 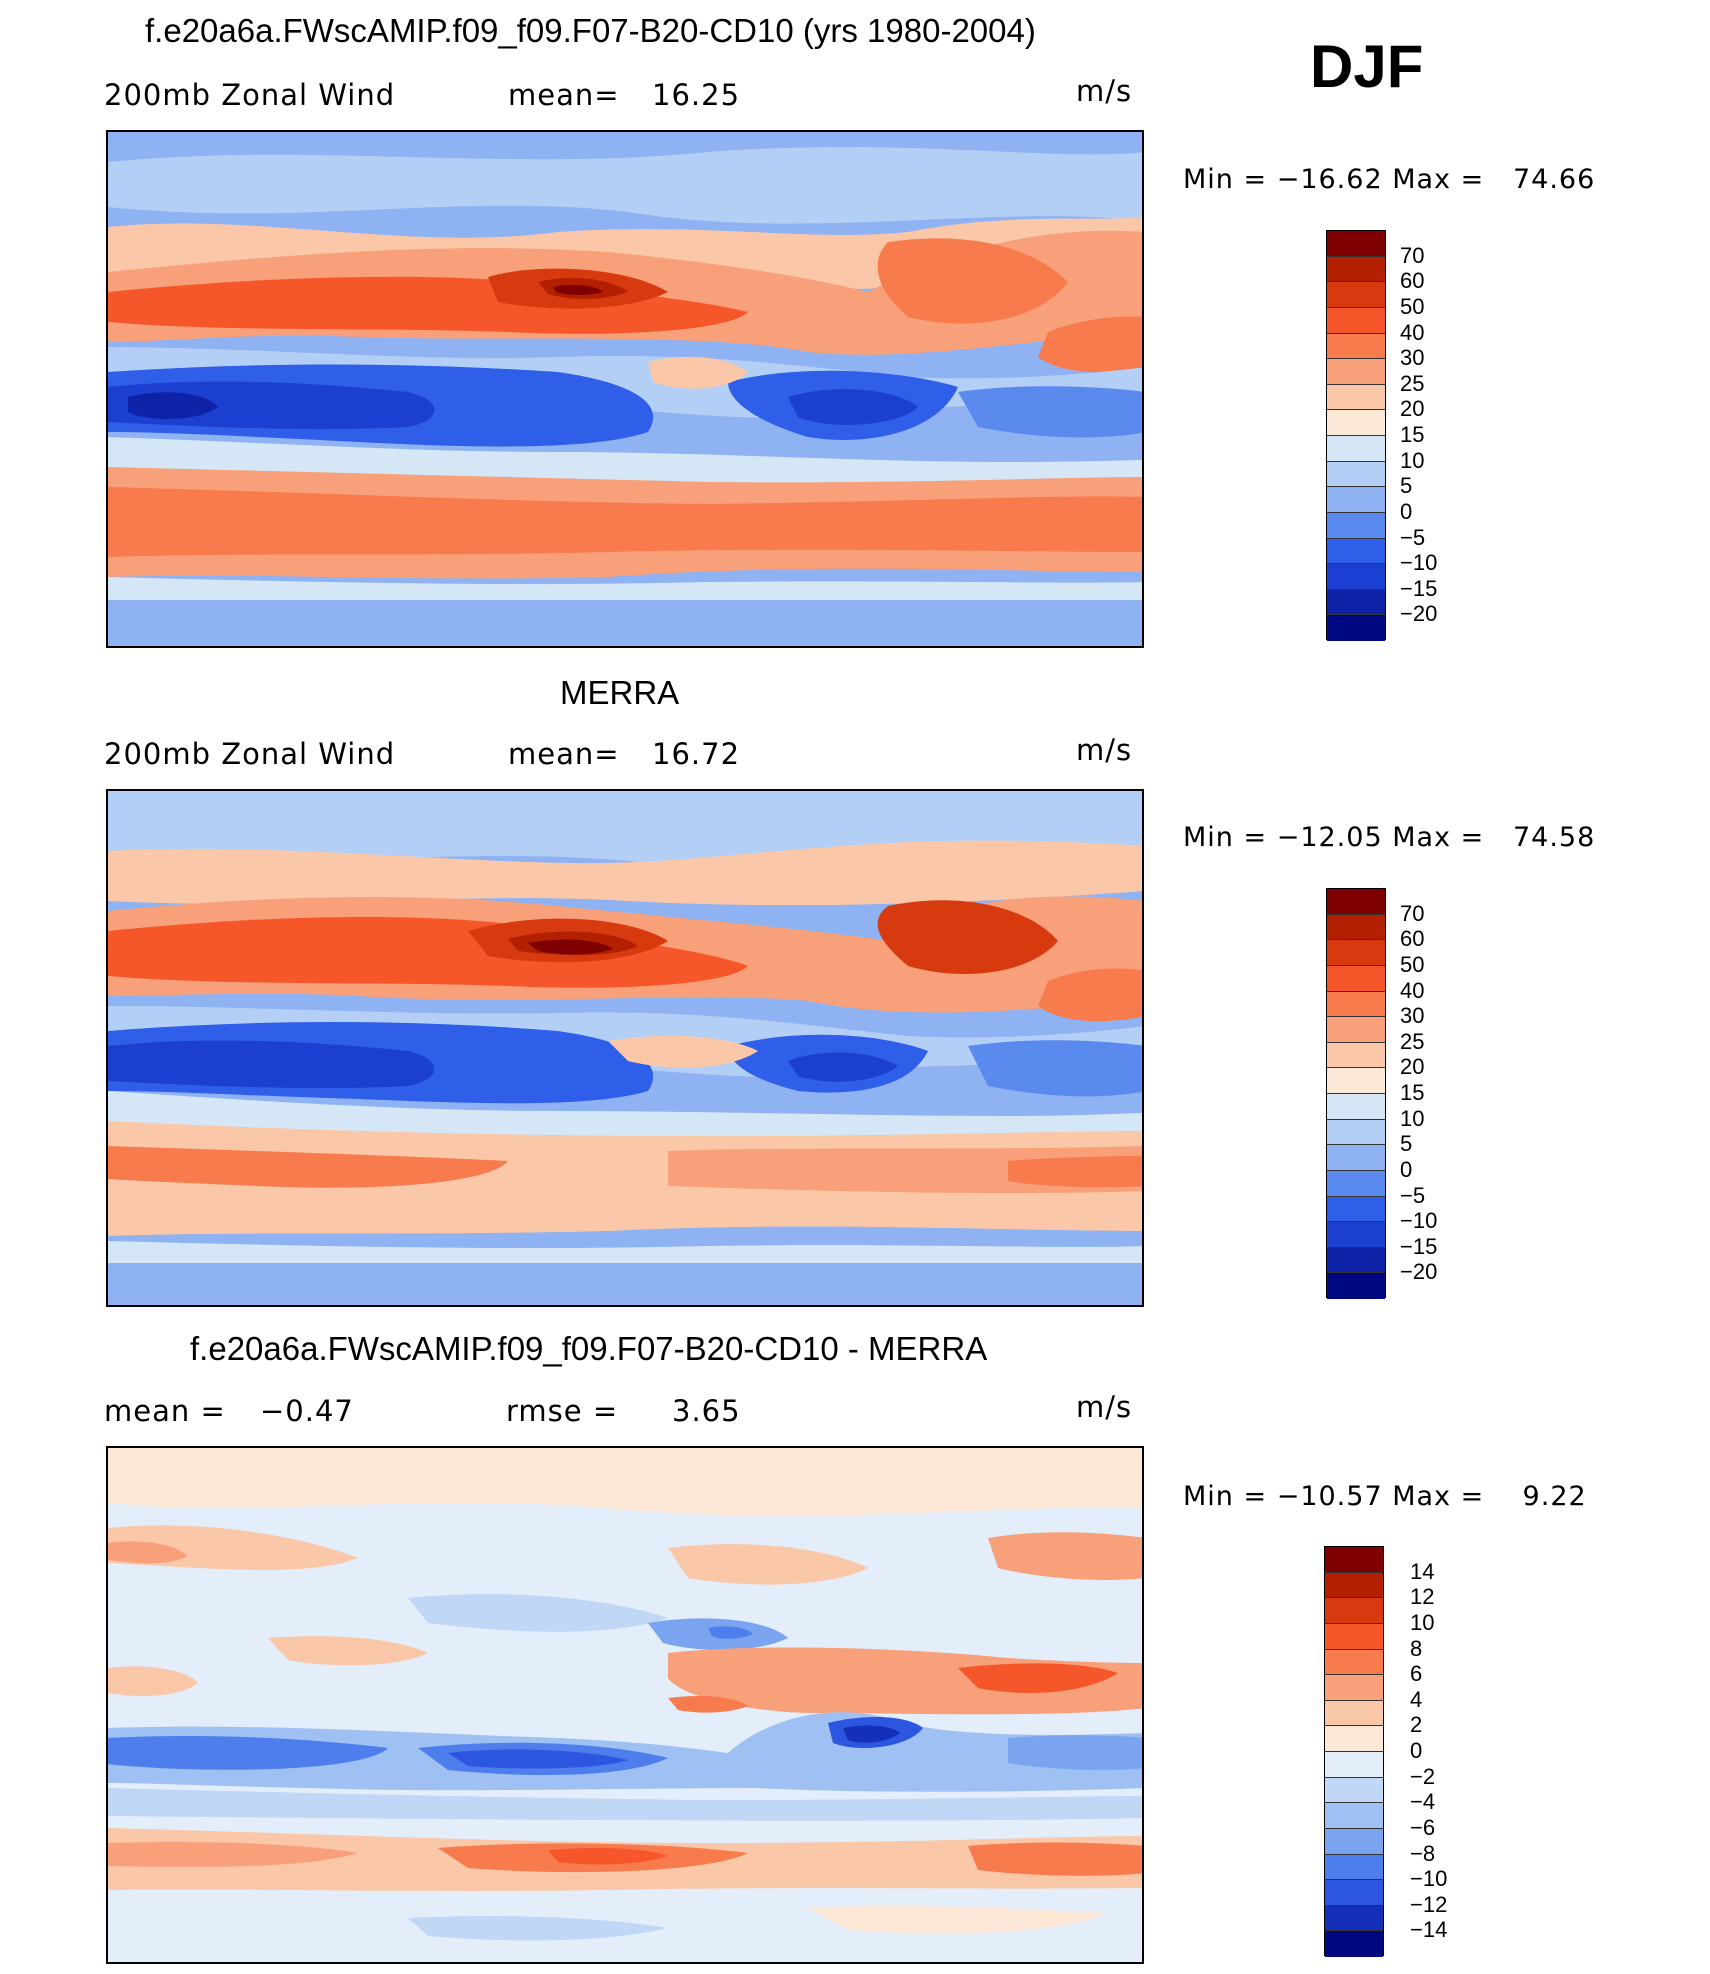 What do you see at coordinates (1422, 1571) in the screenshot?
I see `colorbar-level-label: 14` at bounding box center [1422, 1571].